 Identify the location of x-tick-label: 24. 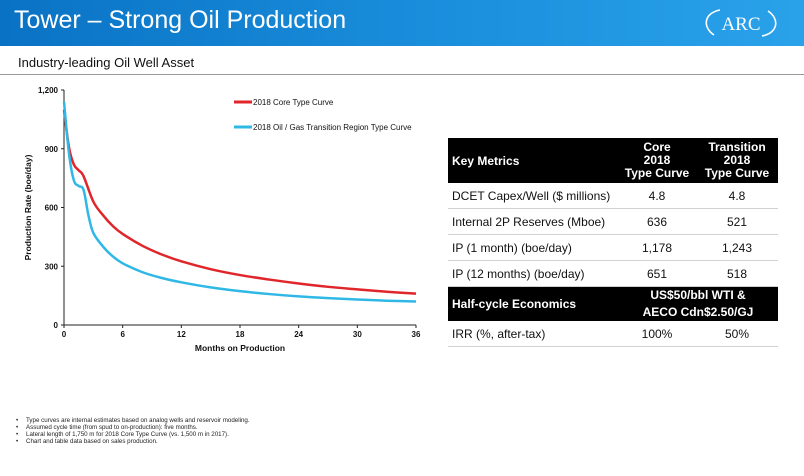
(298, 334).